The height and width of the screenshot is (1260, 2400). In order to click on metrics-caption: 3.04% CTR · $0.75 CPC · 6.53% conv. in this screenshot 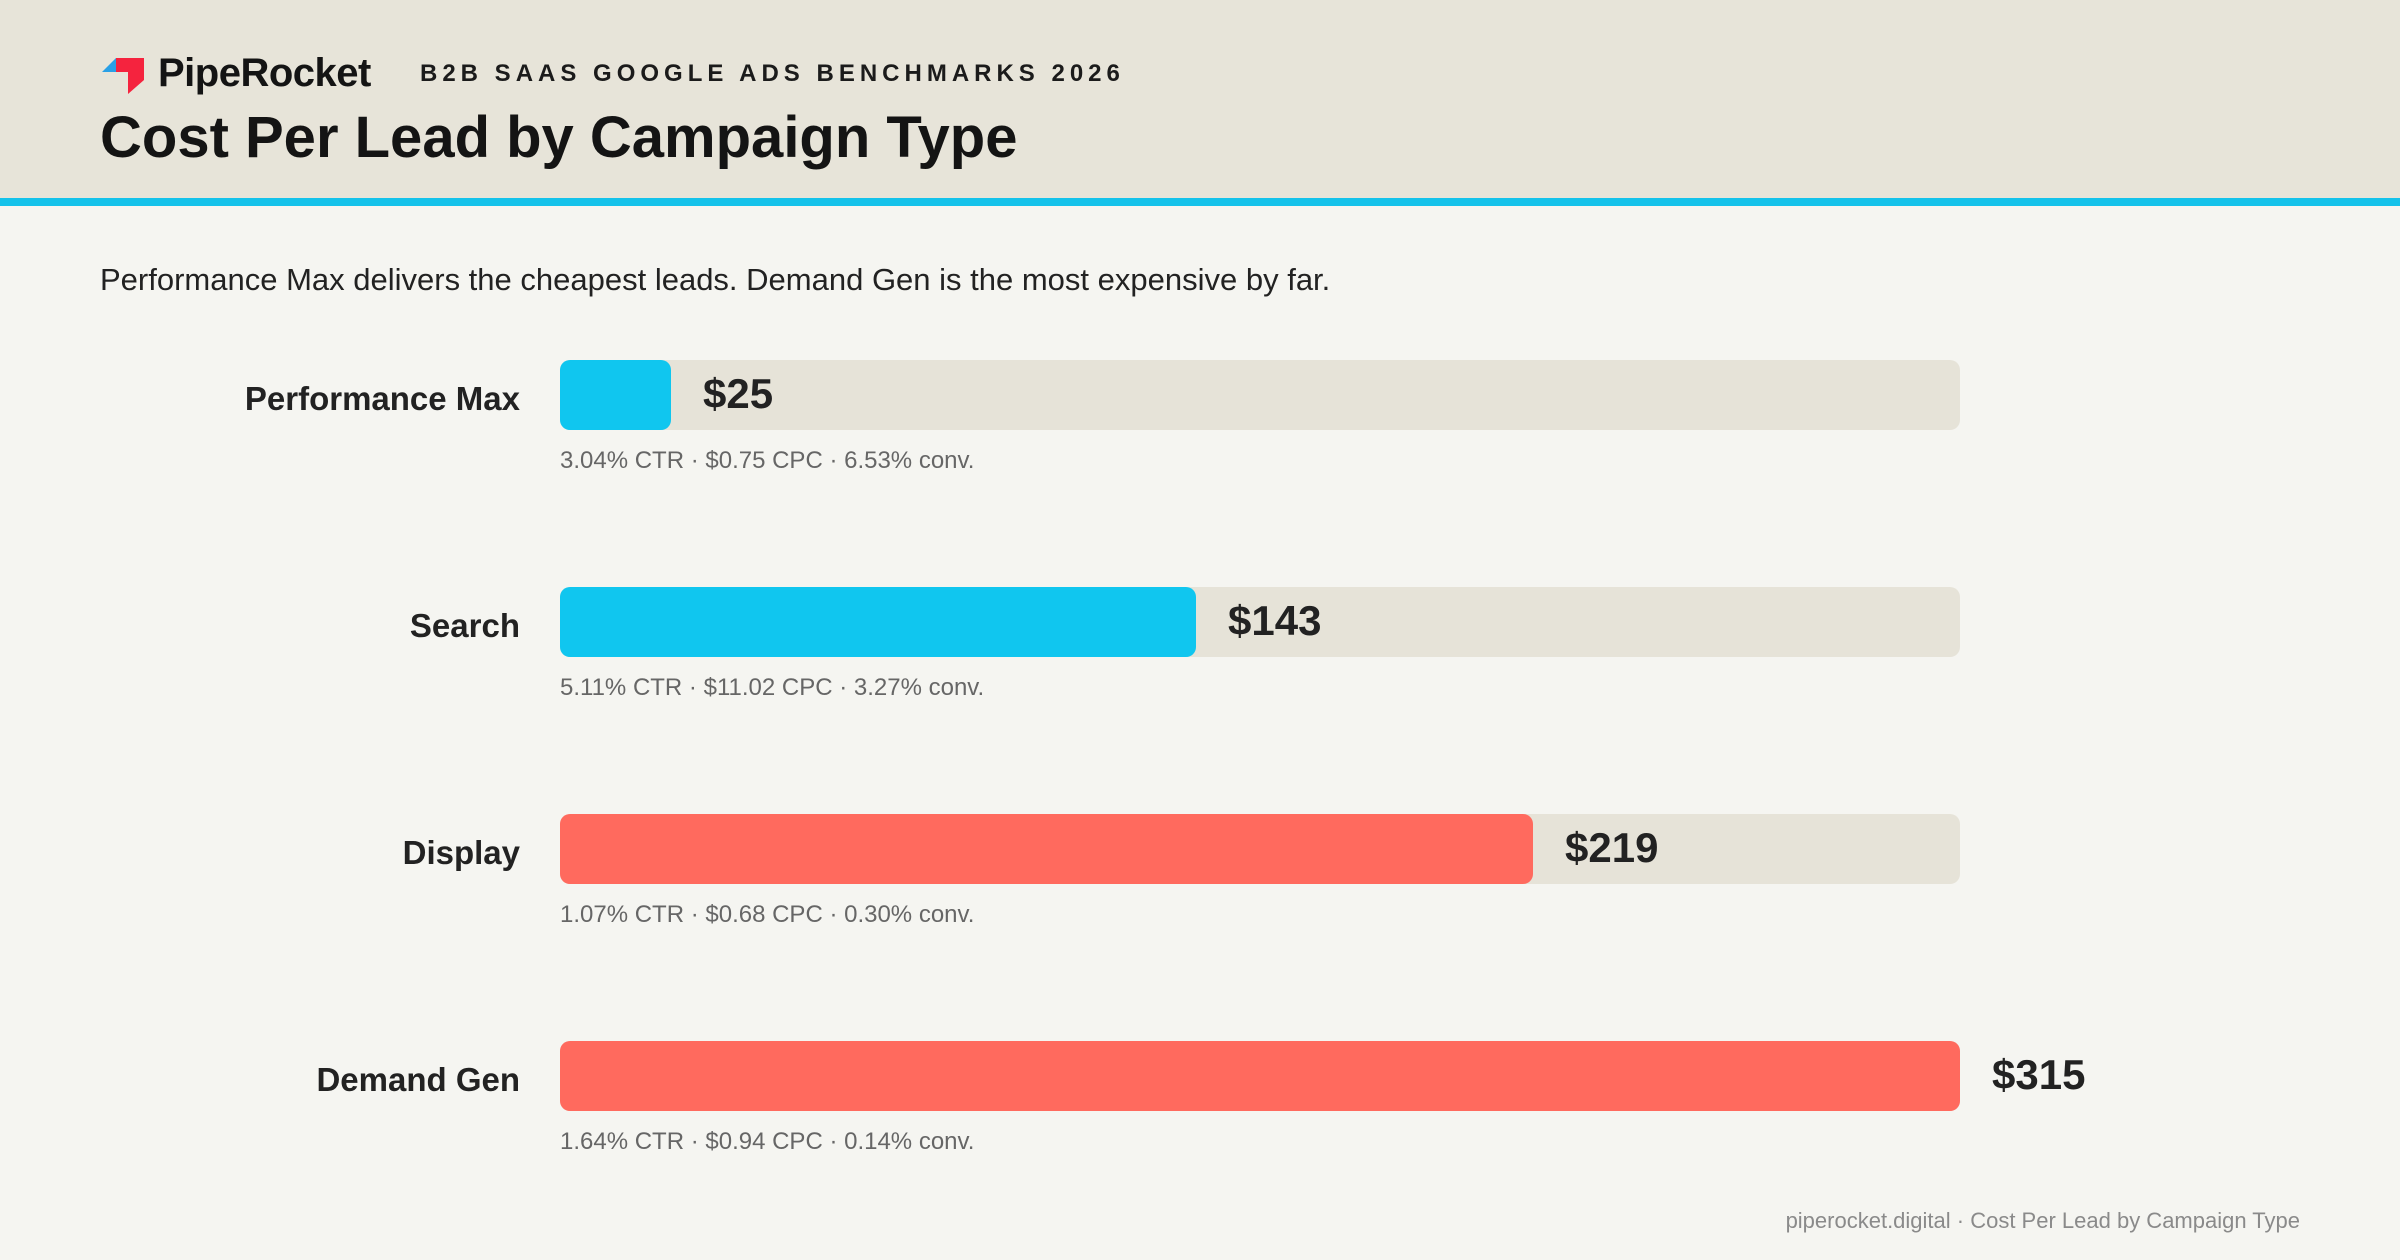, I will do `click(767, 460)`.